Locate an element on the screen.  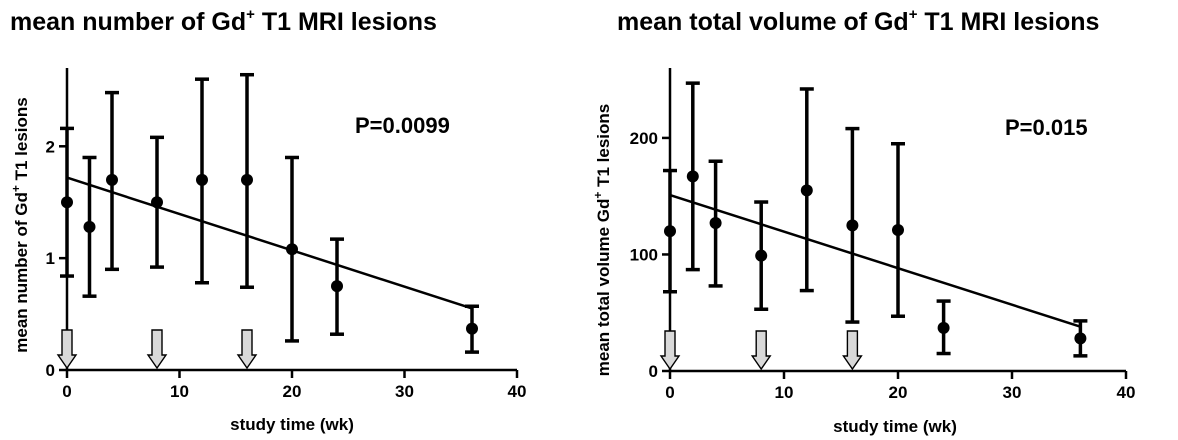
chart-title: mean total volume of Gd+ T1 MRI lesions is located at coordinates (858, 21).